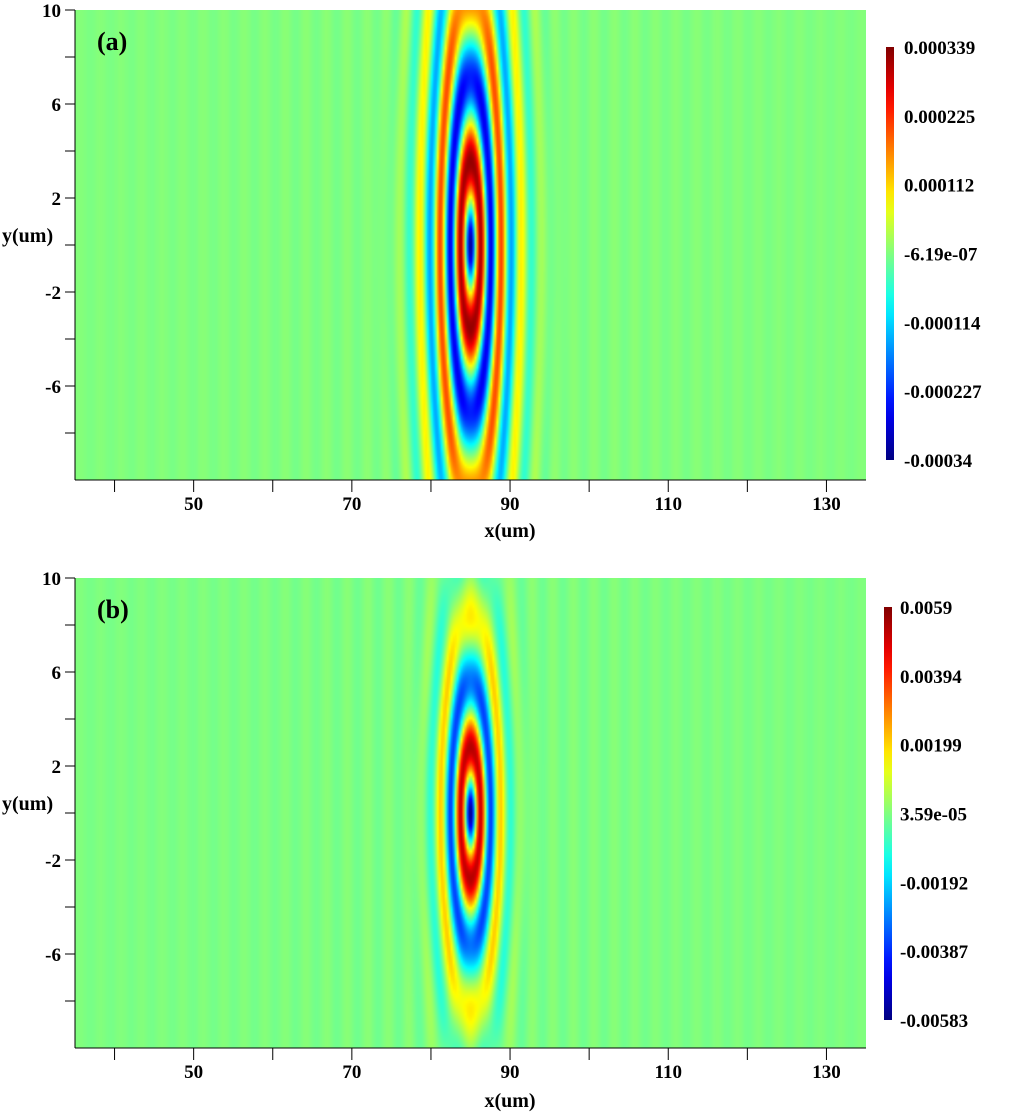 The height and width of the screenshot is (1119, 1016). I want to click on colorbar-label: 3.59e-05, so click(933, 815).